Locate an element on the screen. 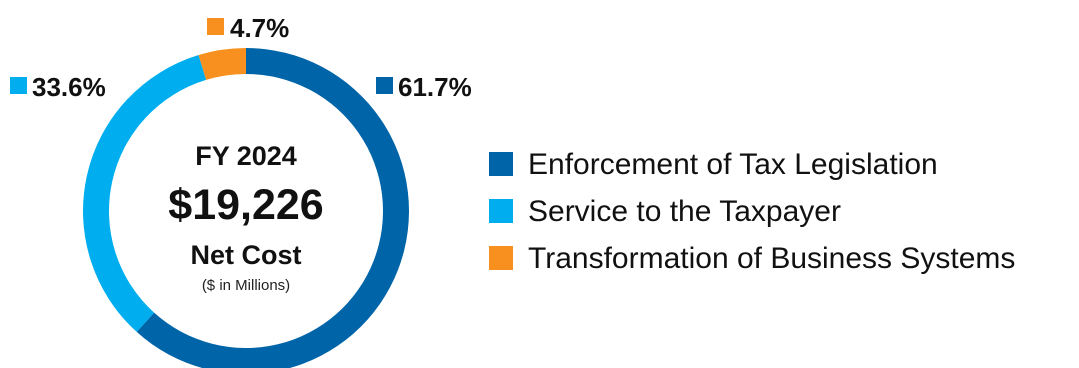  legend-label-service: Service to the Taxpayer is located at coordinates (684, 211).